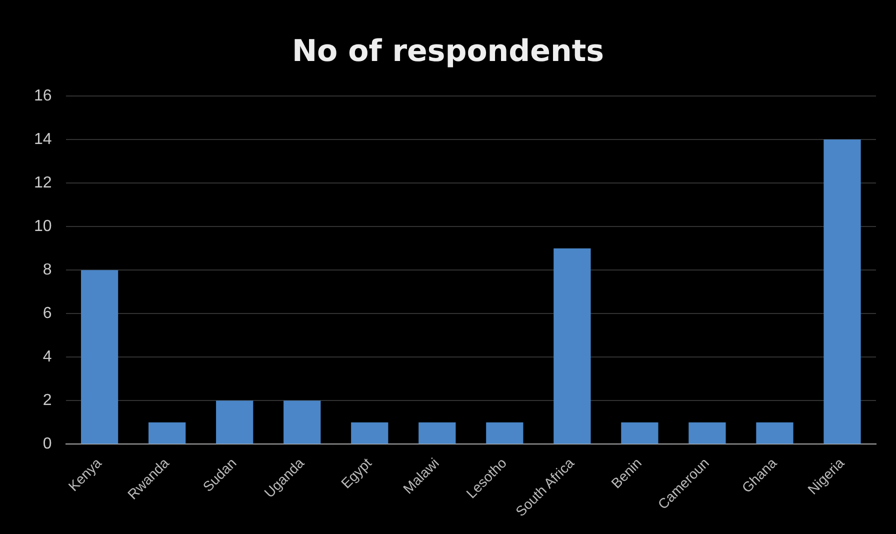 This screenshot has height=534, width=896. What do you see at coordinates (43, 183) in the screenshot?
I see `y-tick-label: 12` at bounding box center [43, 183].